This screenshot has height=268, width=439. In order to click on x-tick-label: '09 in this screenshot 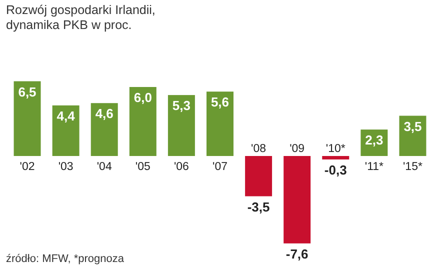, I will do `click(297, 149)`.